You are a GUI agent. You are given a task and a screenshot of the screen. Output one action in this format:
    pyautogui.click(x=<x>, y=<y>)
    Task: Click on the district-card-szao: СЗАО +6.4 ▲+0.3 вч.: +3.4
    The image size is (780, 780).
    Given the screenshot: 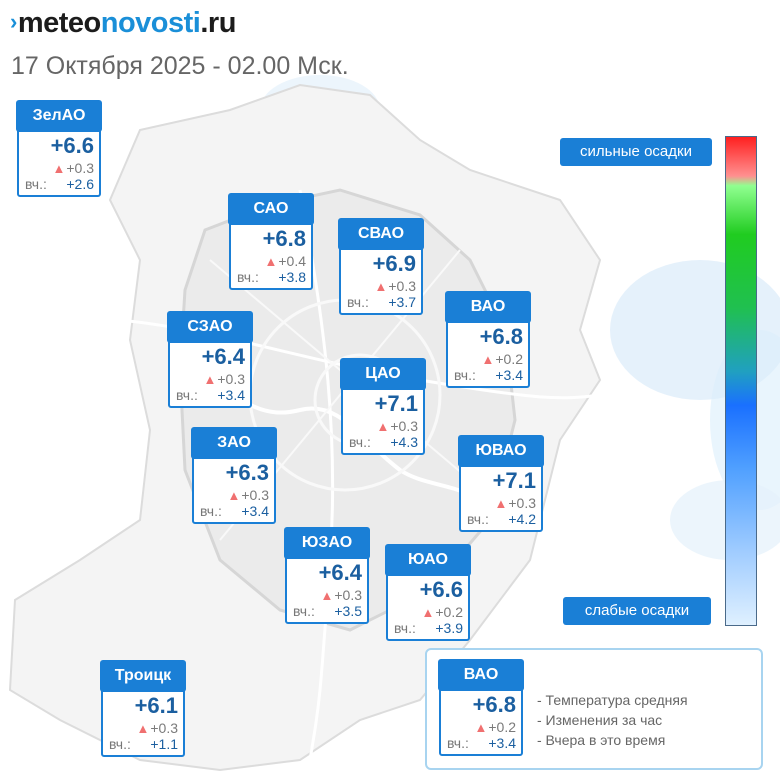 What is the action you would take?
    pyautogui.click(x=210, y=359)
    